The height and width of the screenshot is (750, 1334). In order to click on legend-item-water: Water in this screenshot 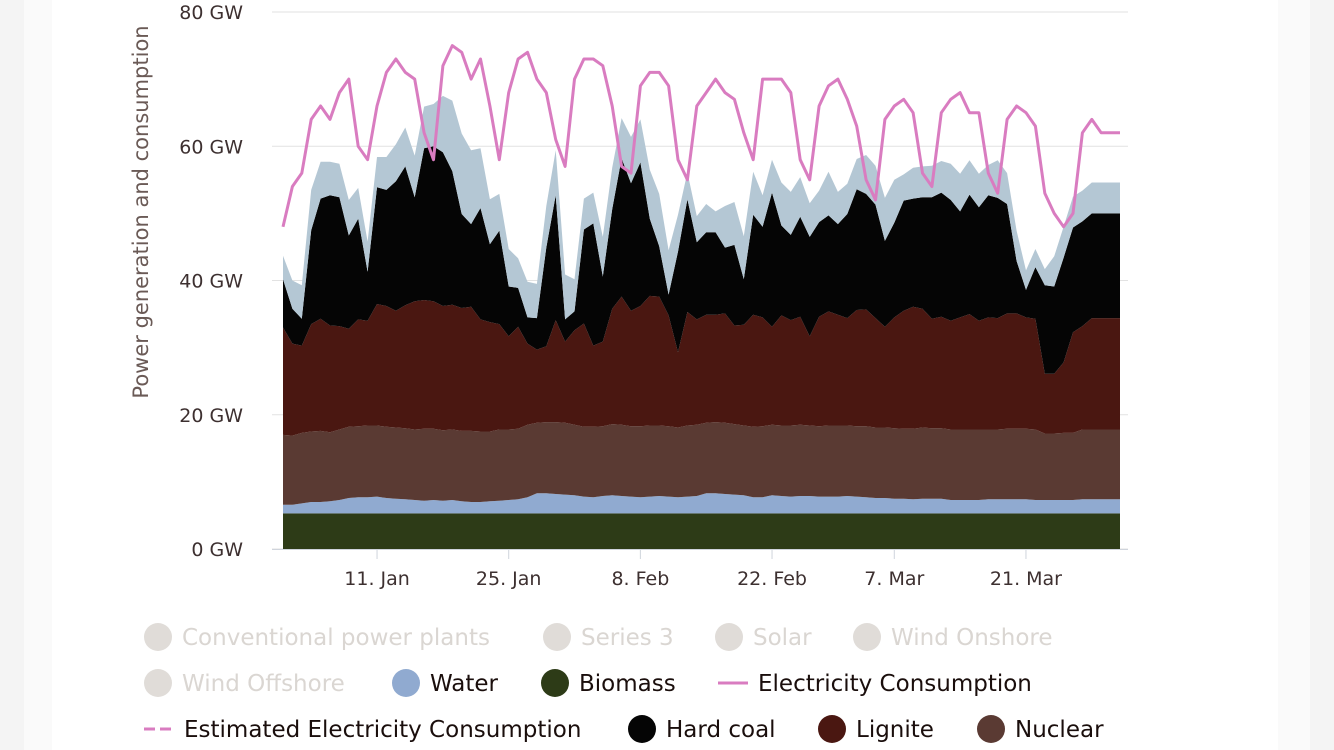, I will do `click(445, 683)`.